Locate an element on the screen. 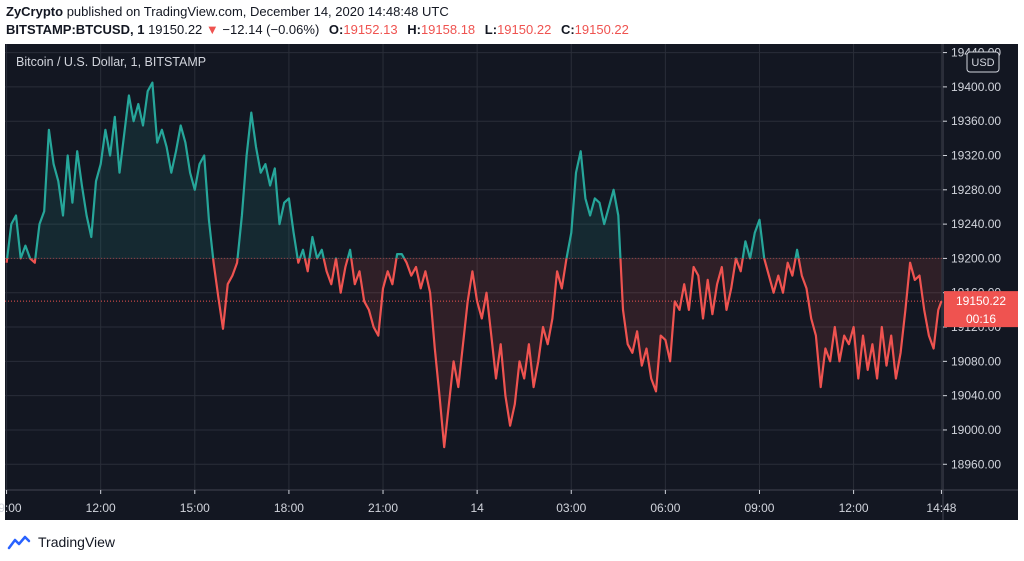  y-tick-label: 19040.00 is located at coordinates (976, 396).